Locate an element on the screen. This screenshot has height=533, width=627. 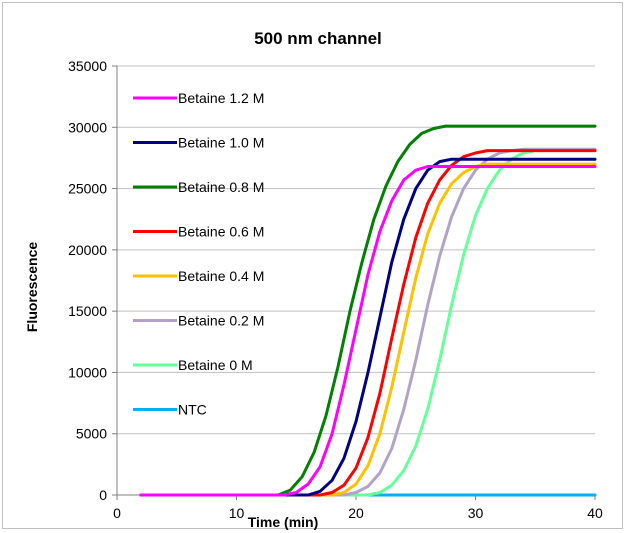
x-tick-label: 0 is located at coordinates (117, 513).